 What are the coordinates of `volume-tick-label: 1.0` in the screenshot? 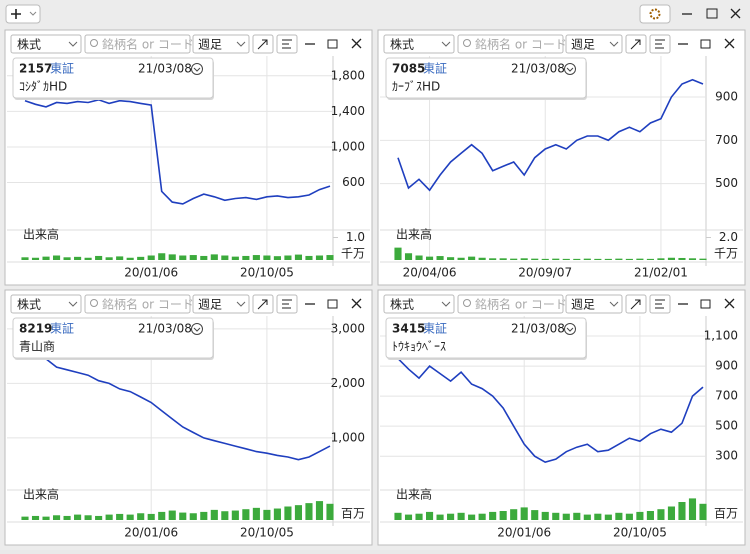 It's located at (355, 237).